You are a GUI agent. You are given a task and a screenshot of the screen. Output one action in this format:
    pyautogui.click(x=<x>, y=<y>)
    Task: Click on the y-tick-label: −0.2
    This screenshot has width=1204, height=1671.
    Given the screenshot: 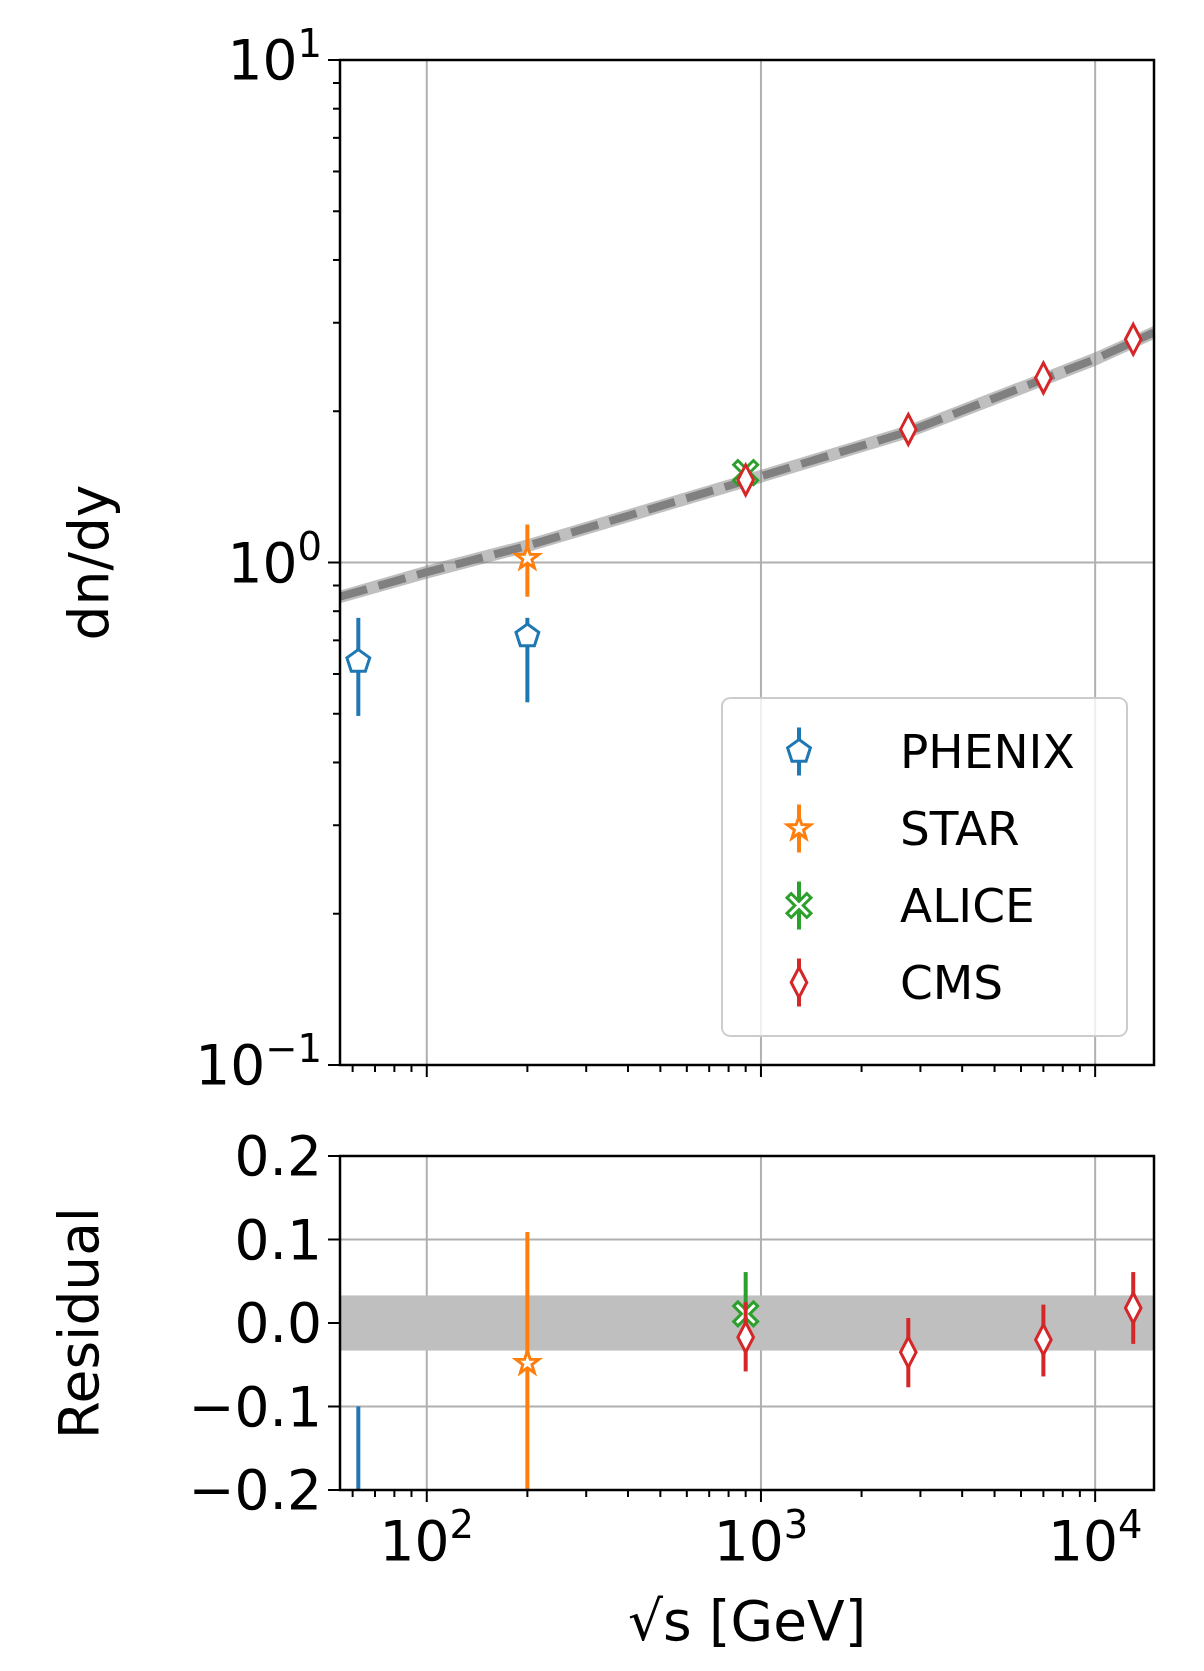 What is the action you would take?
    pyautogui.click(x=255, y=1490)
    